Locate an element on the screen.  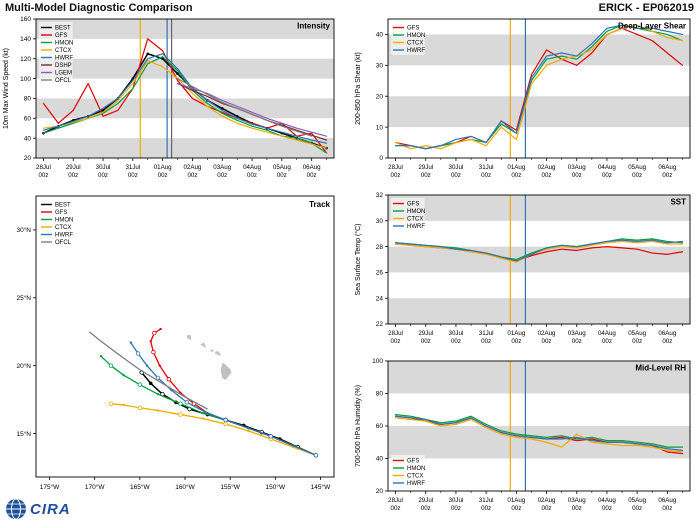
svg-text: 140 is located at coordinates (25, 39).